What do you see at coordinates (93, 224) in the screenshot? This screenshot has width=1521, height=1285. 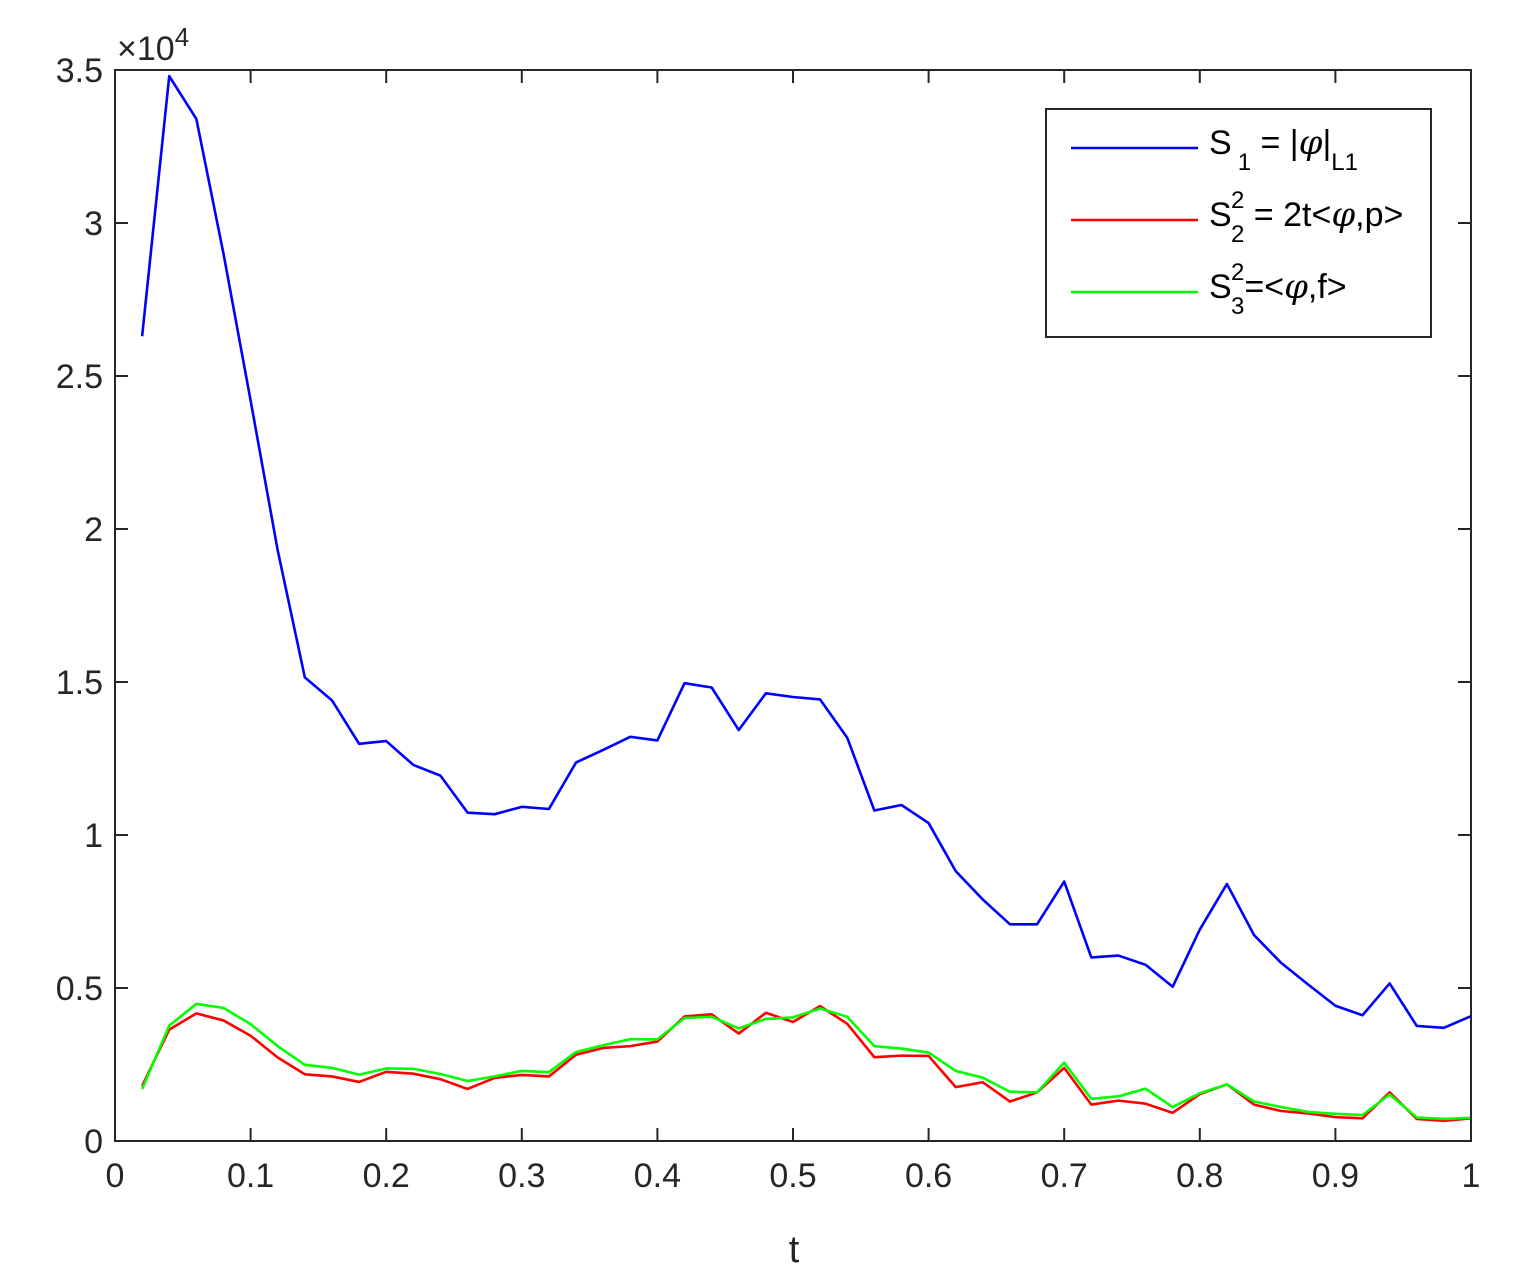 I see `y-tick-label: 3` at bounding box center [93, 224].